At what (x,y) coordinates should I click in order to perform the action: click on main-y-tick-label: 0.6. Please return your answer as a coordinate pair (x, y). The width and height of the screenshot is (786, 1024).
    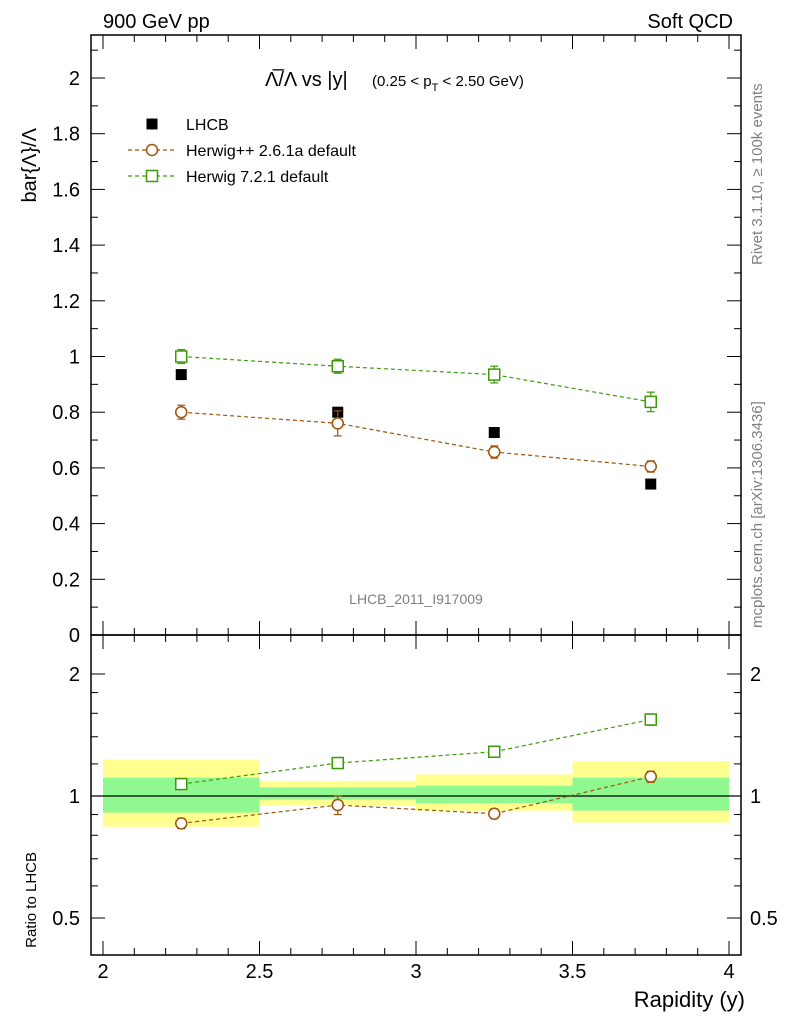
    Looking at the image, I should click on (66, 469).